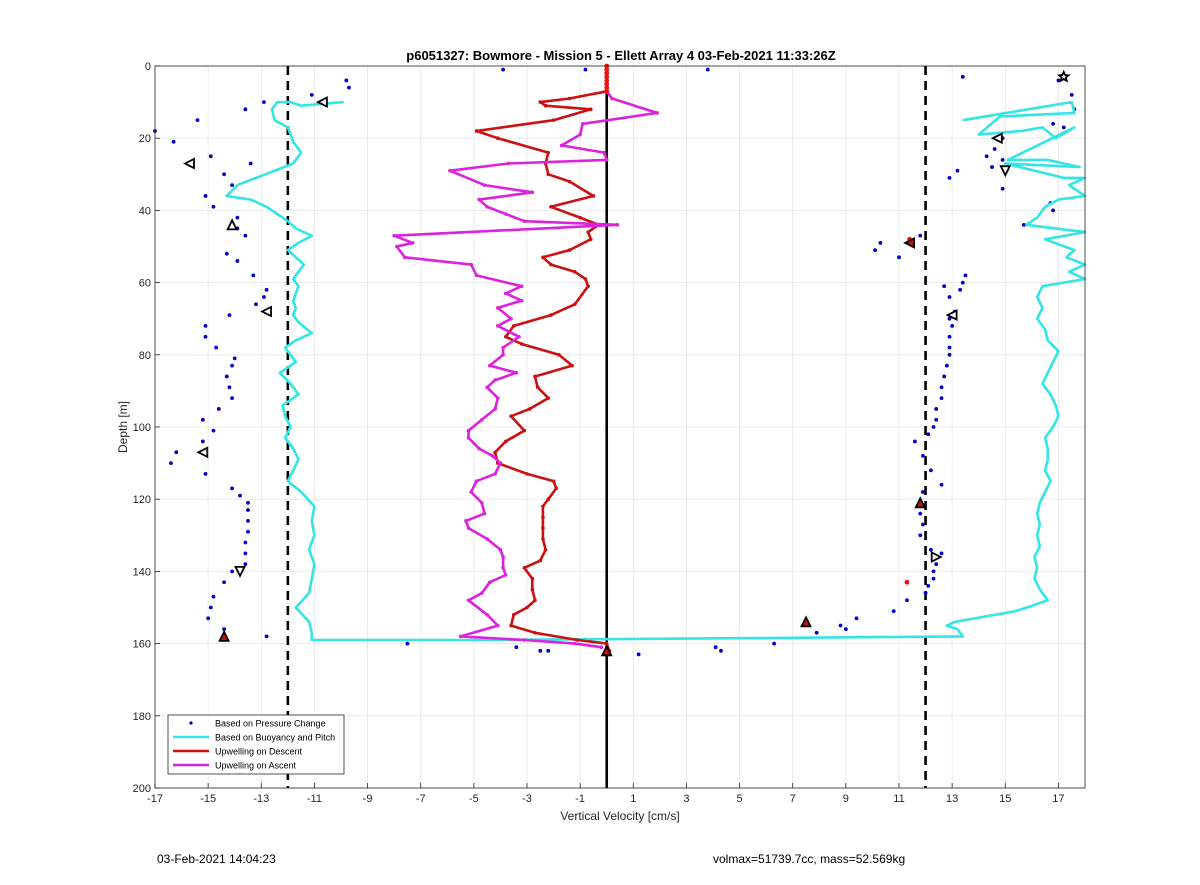 The image size is (1200, 885). What do you see at coordinates (920, 502) in the screenshot?
I see `marker-triangle-up` at bounding box center [920, 502].